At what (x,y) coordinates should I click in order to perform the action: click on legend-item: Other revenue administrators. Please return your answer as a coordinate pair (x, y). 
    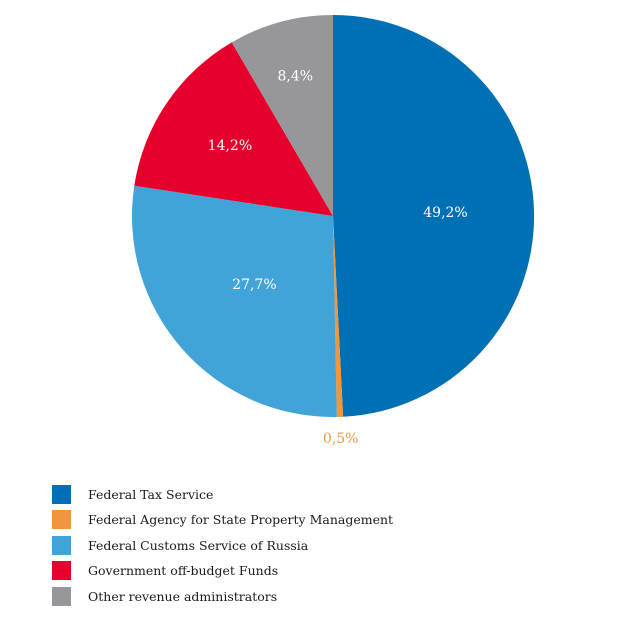
    Looking at the image, I should click on (222, 596).